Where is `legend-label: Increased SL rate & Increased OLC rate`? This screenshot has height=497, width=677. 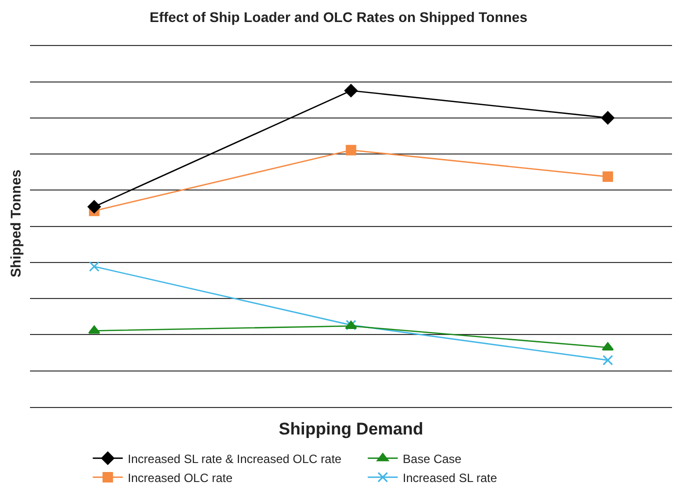 legend-label: Increased SL rate & Increased OLC rate is located at coordinates (235, 459).